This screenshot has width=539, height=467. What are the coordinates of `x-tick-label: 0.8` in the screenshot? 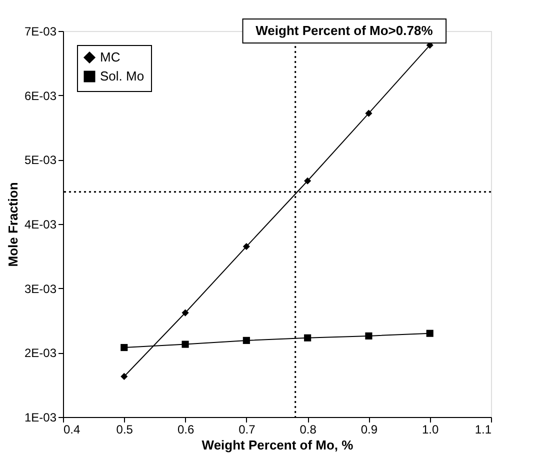 It's located at (308, 429).